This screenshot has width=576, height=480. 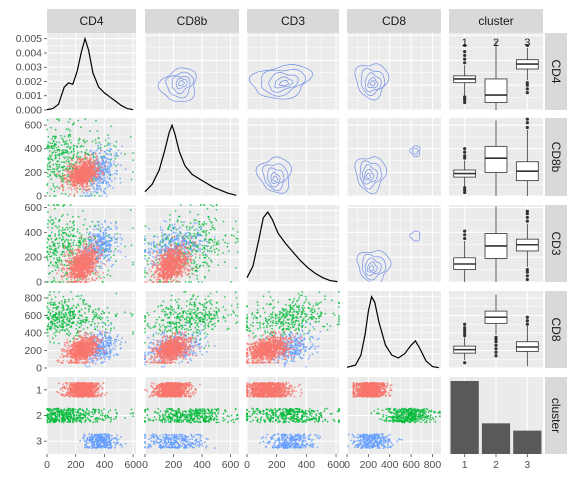 What do you see at coordinates (90, 73) in the screenshot?
I see `density-line-CD4` at bounding box center [90, 73].